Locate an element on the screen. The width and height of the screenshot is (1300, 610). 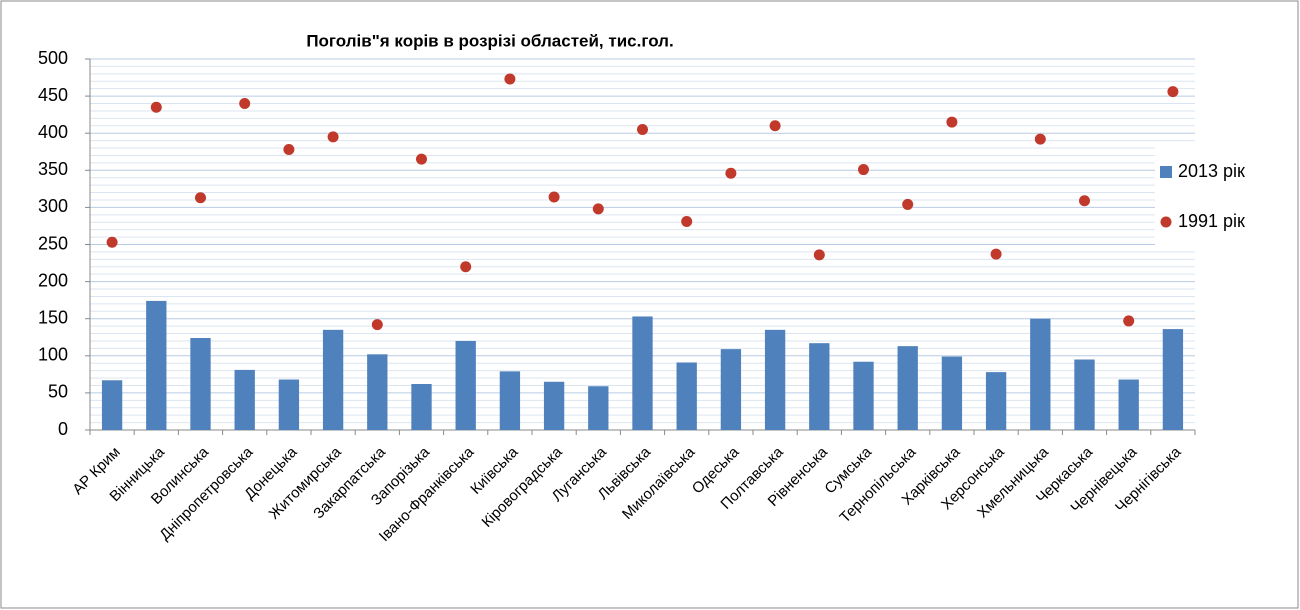
y-tick-label: 500 is located at coordinates (53, 58).